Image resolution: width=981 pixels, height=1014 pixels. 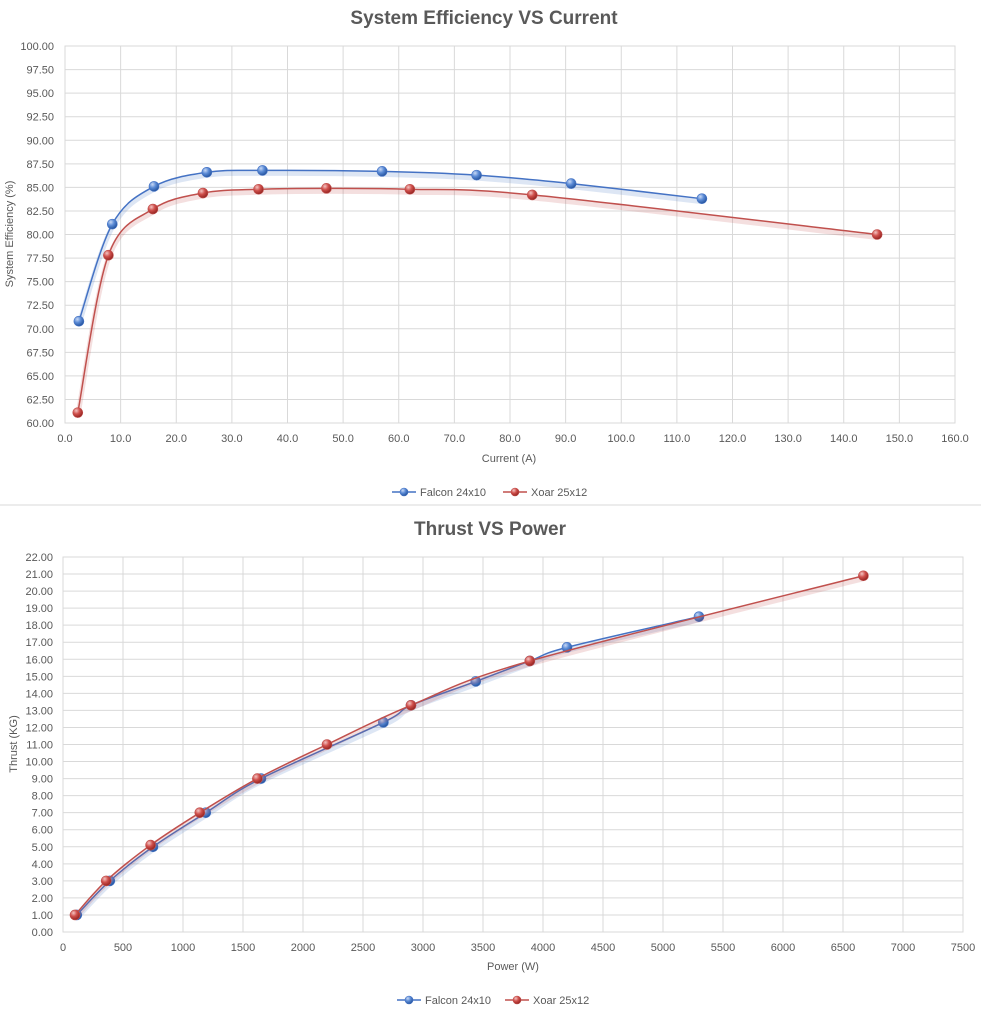 What do you see at coordinates (42, 814) in the screenshot?
I see `y-tick-label: 7.00` at bounding box center [42, 814].